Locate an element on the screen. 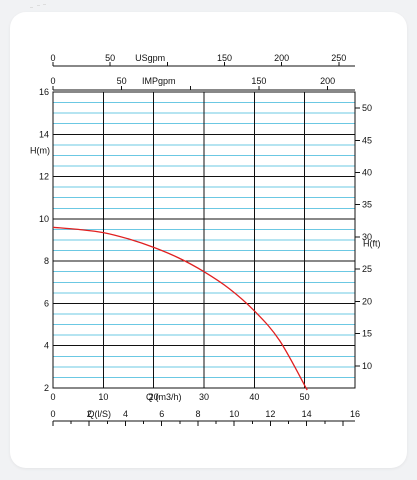 Image resolution: width=417 pixels, height=480 pixels. usgpm-tick-label: 200 is located at coordinates (281, 58).